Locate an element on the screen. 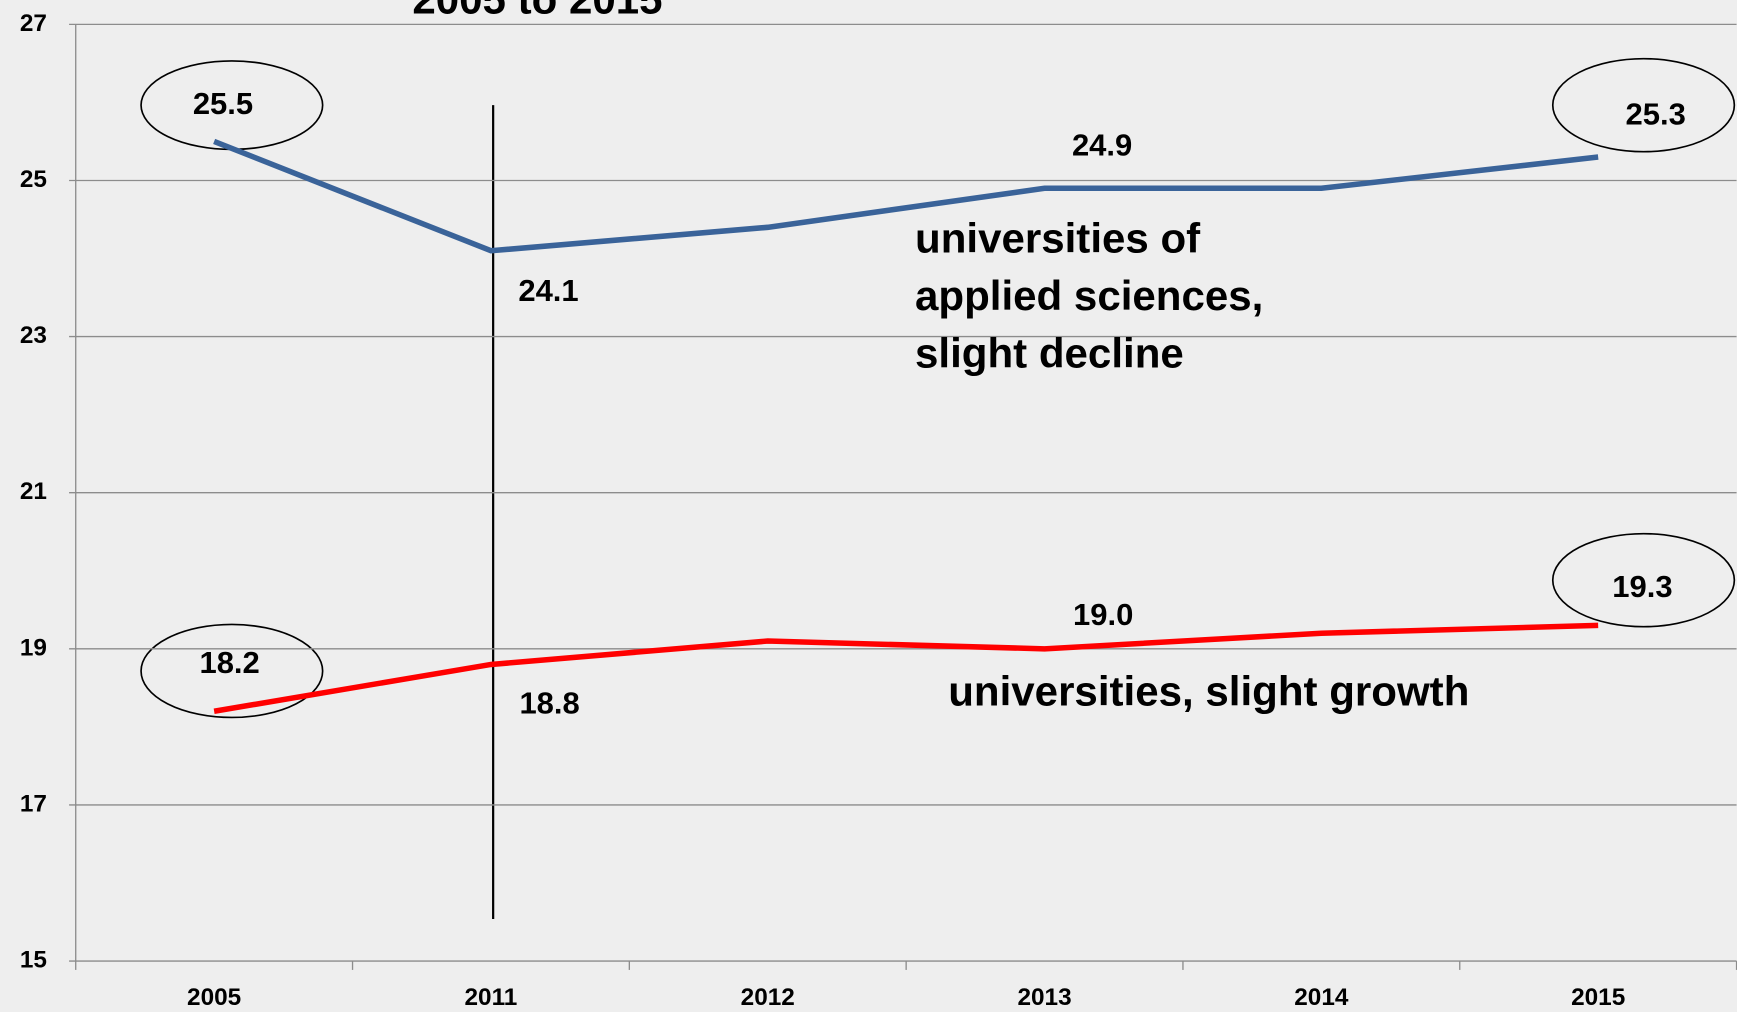  annotation: slight decline is located at coordinates (1049, 353).